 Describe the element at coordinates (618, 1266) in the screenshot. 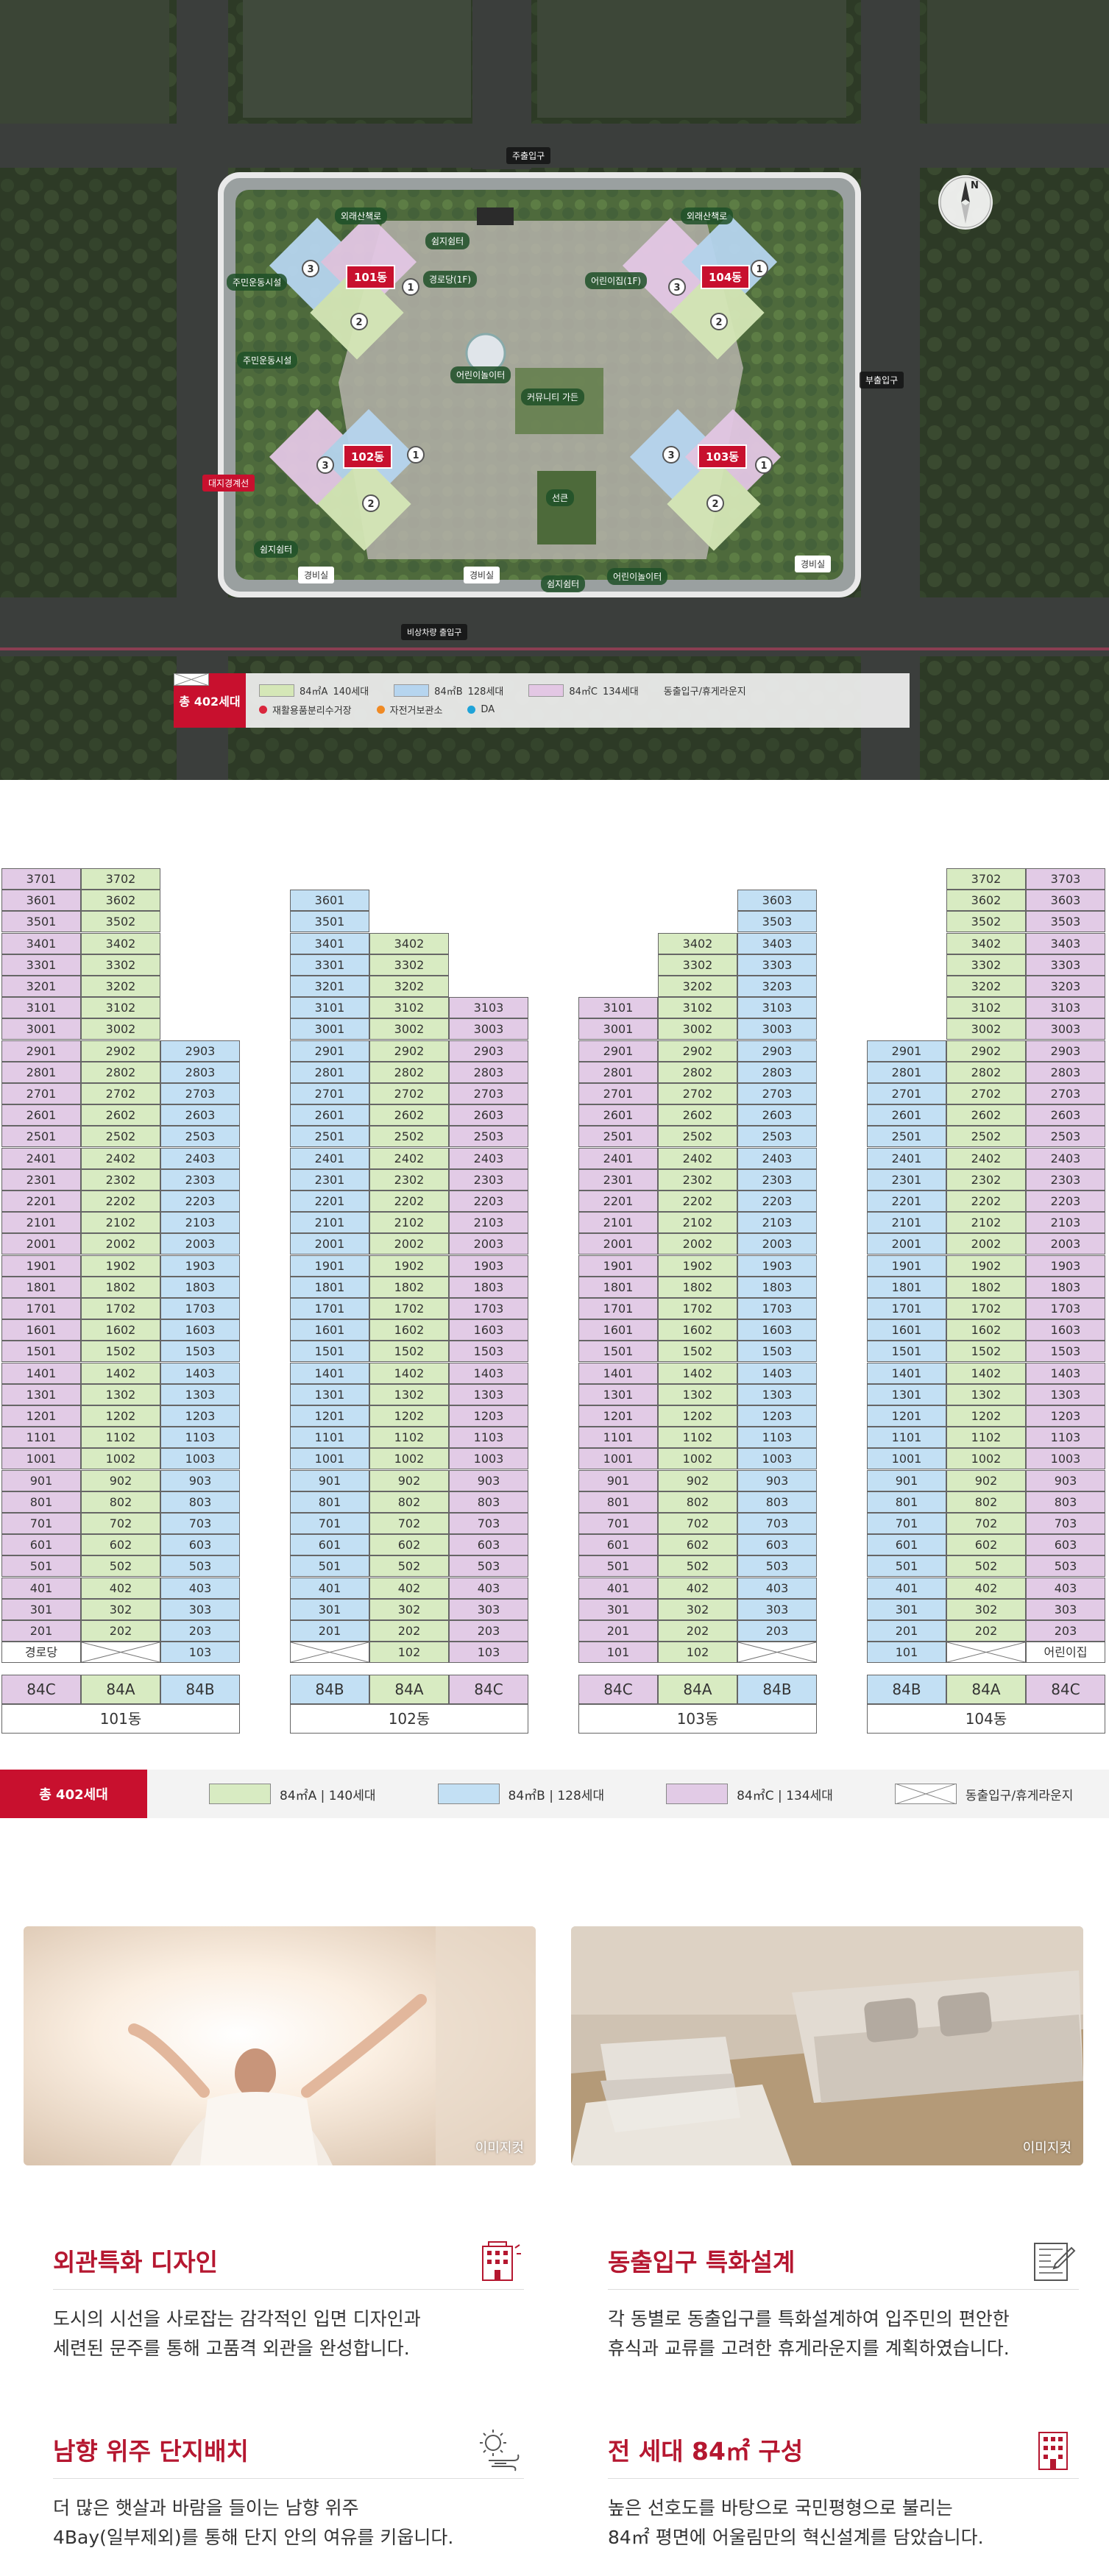

I see `unit-cell: 1901` at that location.